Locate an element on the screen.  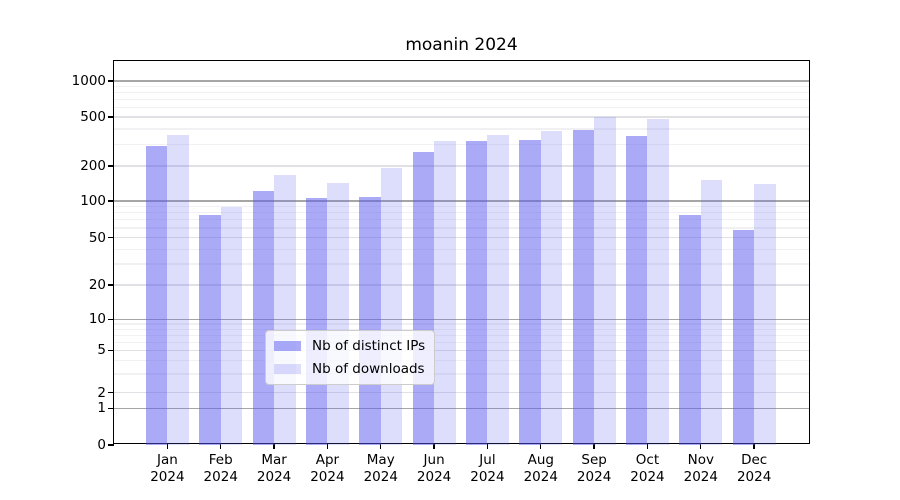
bar-nb-of-downloads-dec is located at coordinates (765, 314).